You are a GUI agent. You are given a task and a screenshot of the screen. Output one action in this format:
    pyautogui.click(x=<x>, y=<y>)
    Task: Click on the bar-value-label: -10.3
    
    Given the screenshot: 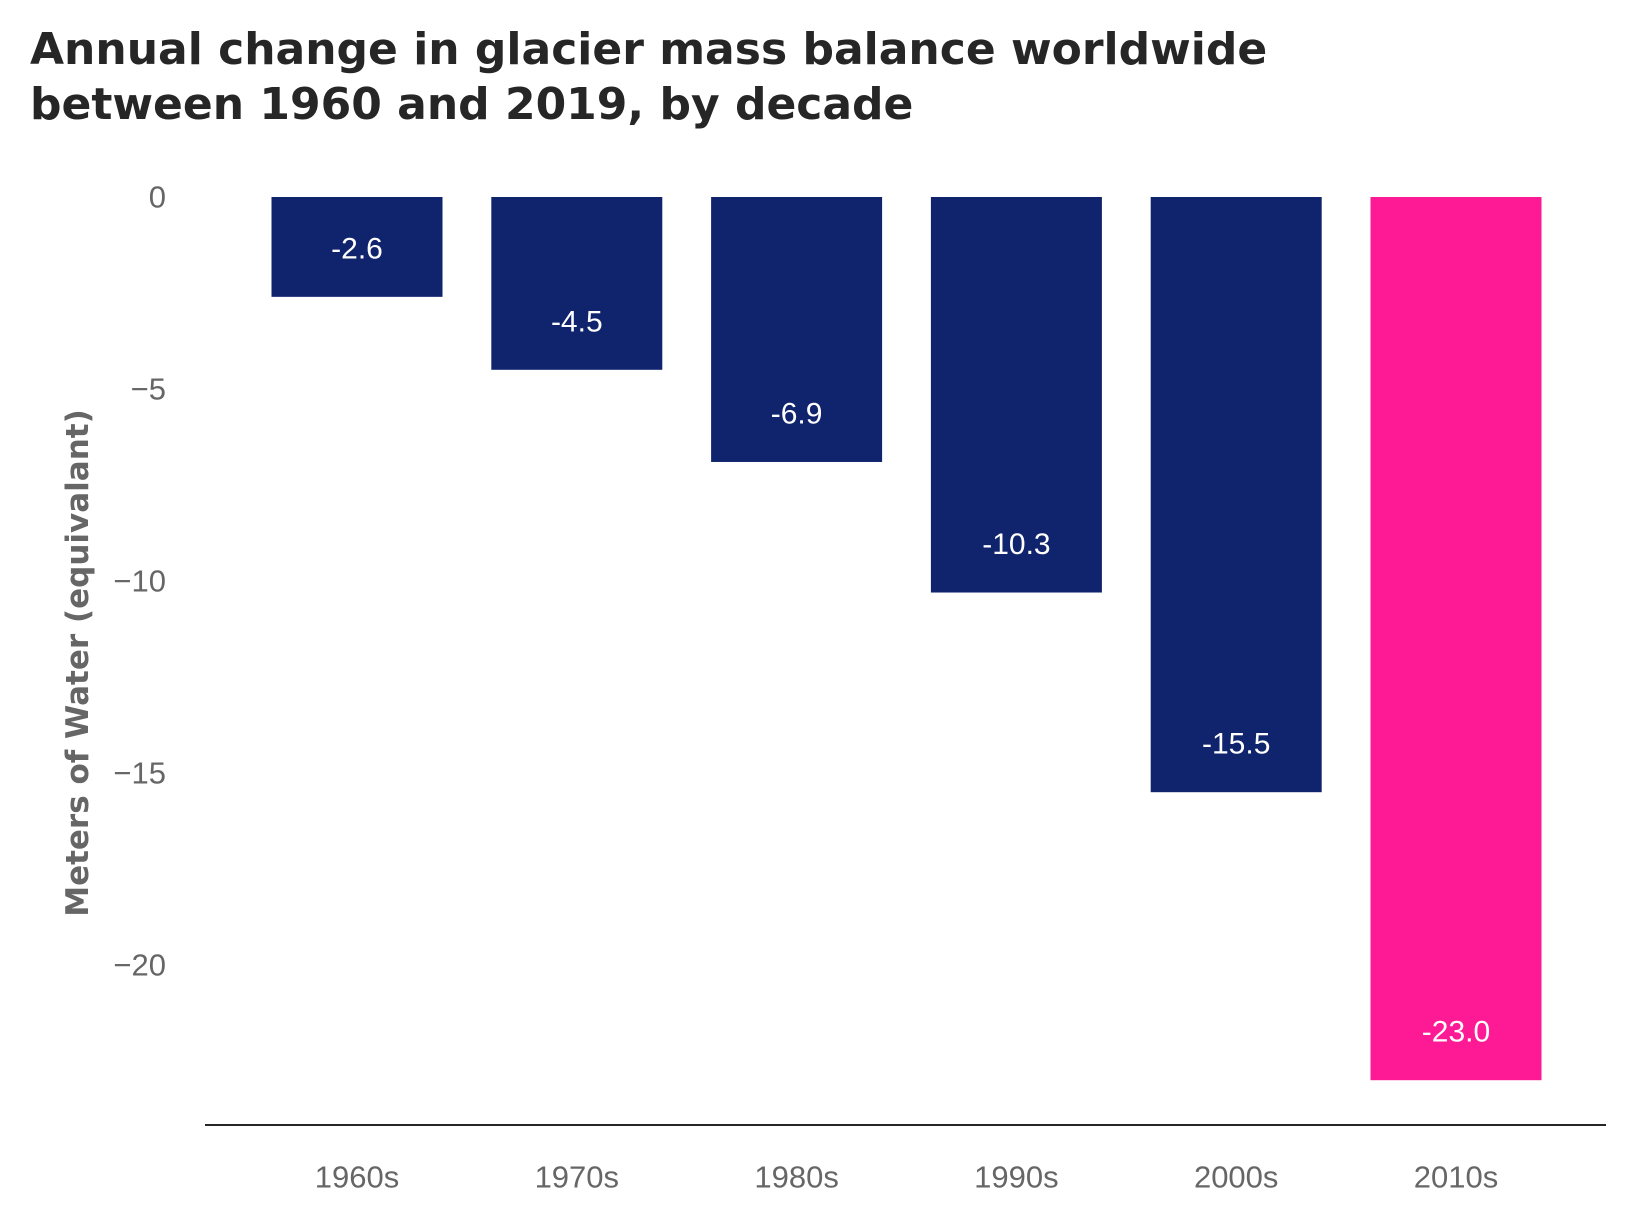 What is the action you would take?
    pyautogui.click(x=1016, y=544)
    